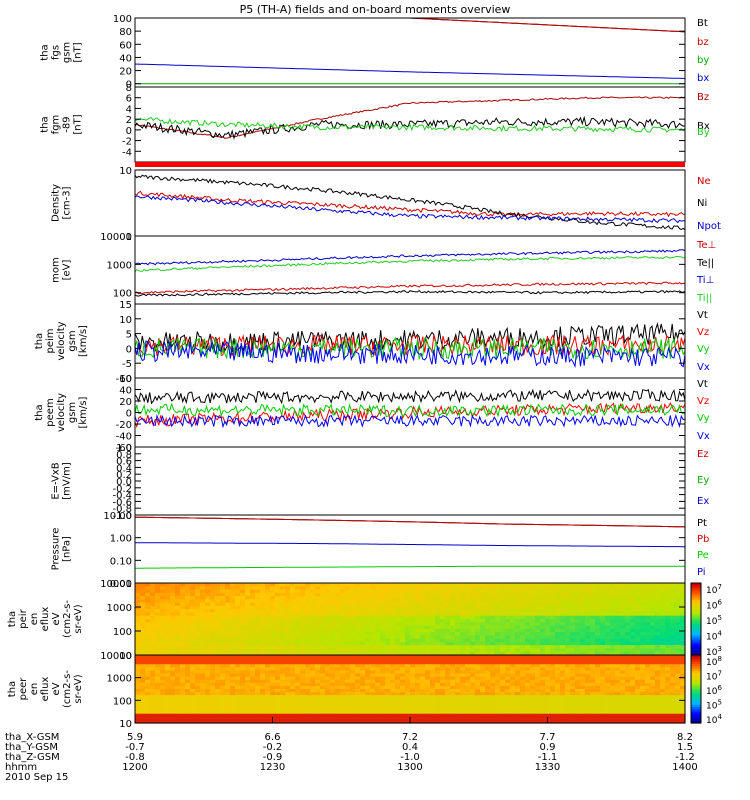  Describe the element at coordinates (714, 651) in the screenshot. I see `colorbar-tick-label: 103` at that location.